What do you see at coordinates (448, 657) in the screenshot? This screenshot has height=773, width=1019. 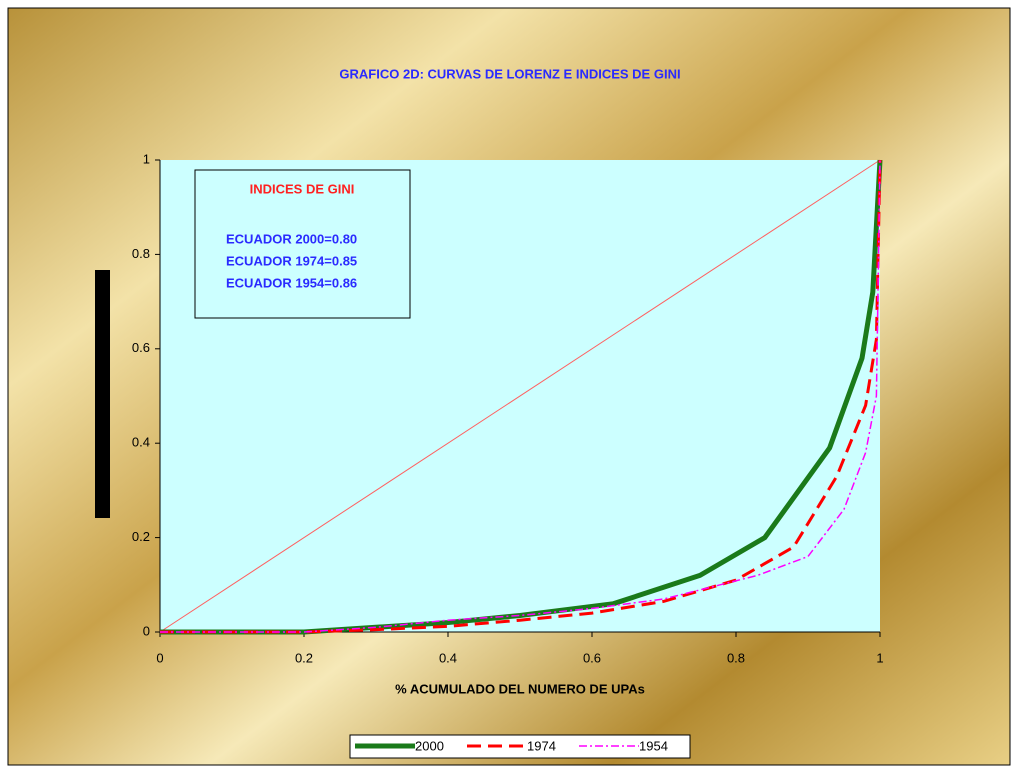 I see `x-tick-label: 0.4` at bounding box center [448, 657].